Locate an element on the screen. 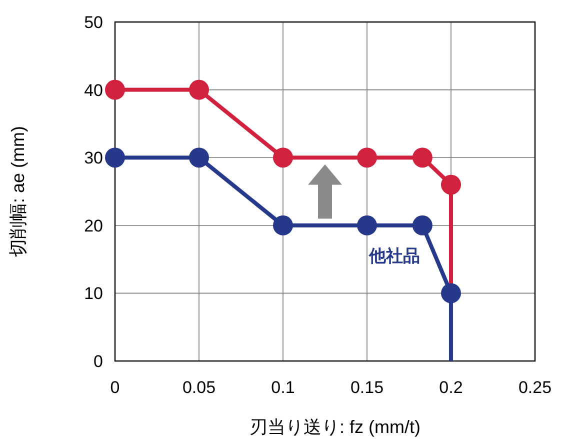 The width and height of the screenshot is (562, 439). y-tick-label: 40 is located at coordinates (93, 90).